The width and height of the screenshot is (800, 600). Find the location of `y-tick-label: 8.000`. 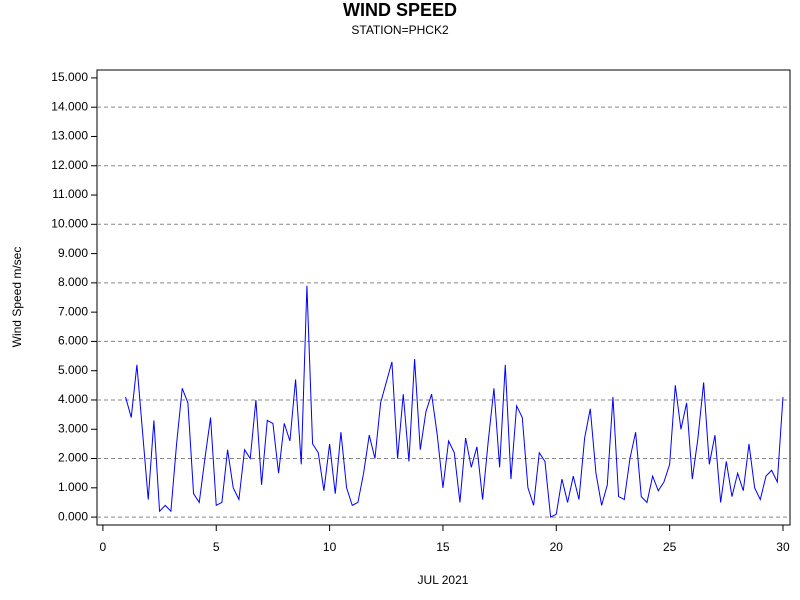

y-tick-label: 8.000 is located at coordinates (73, 282).